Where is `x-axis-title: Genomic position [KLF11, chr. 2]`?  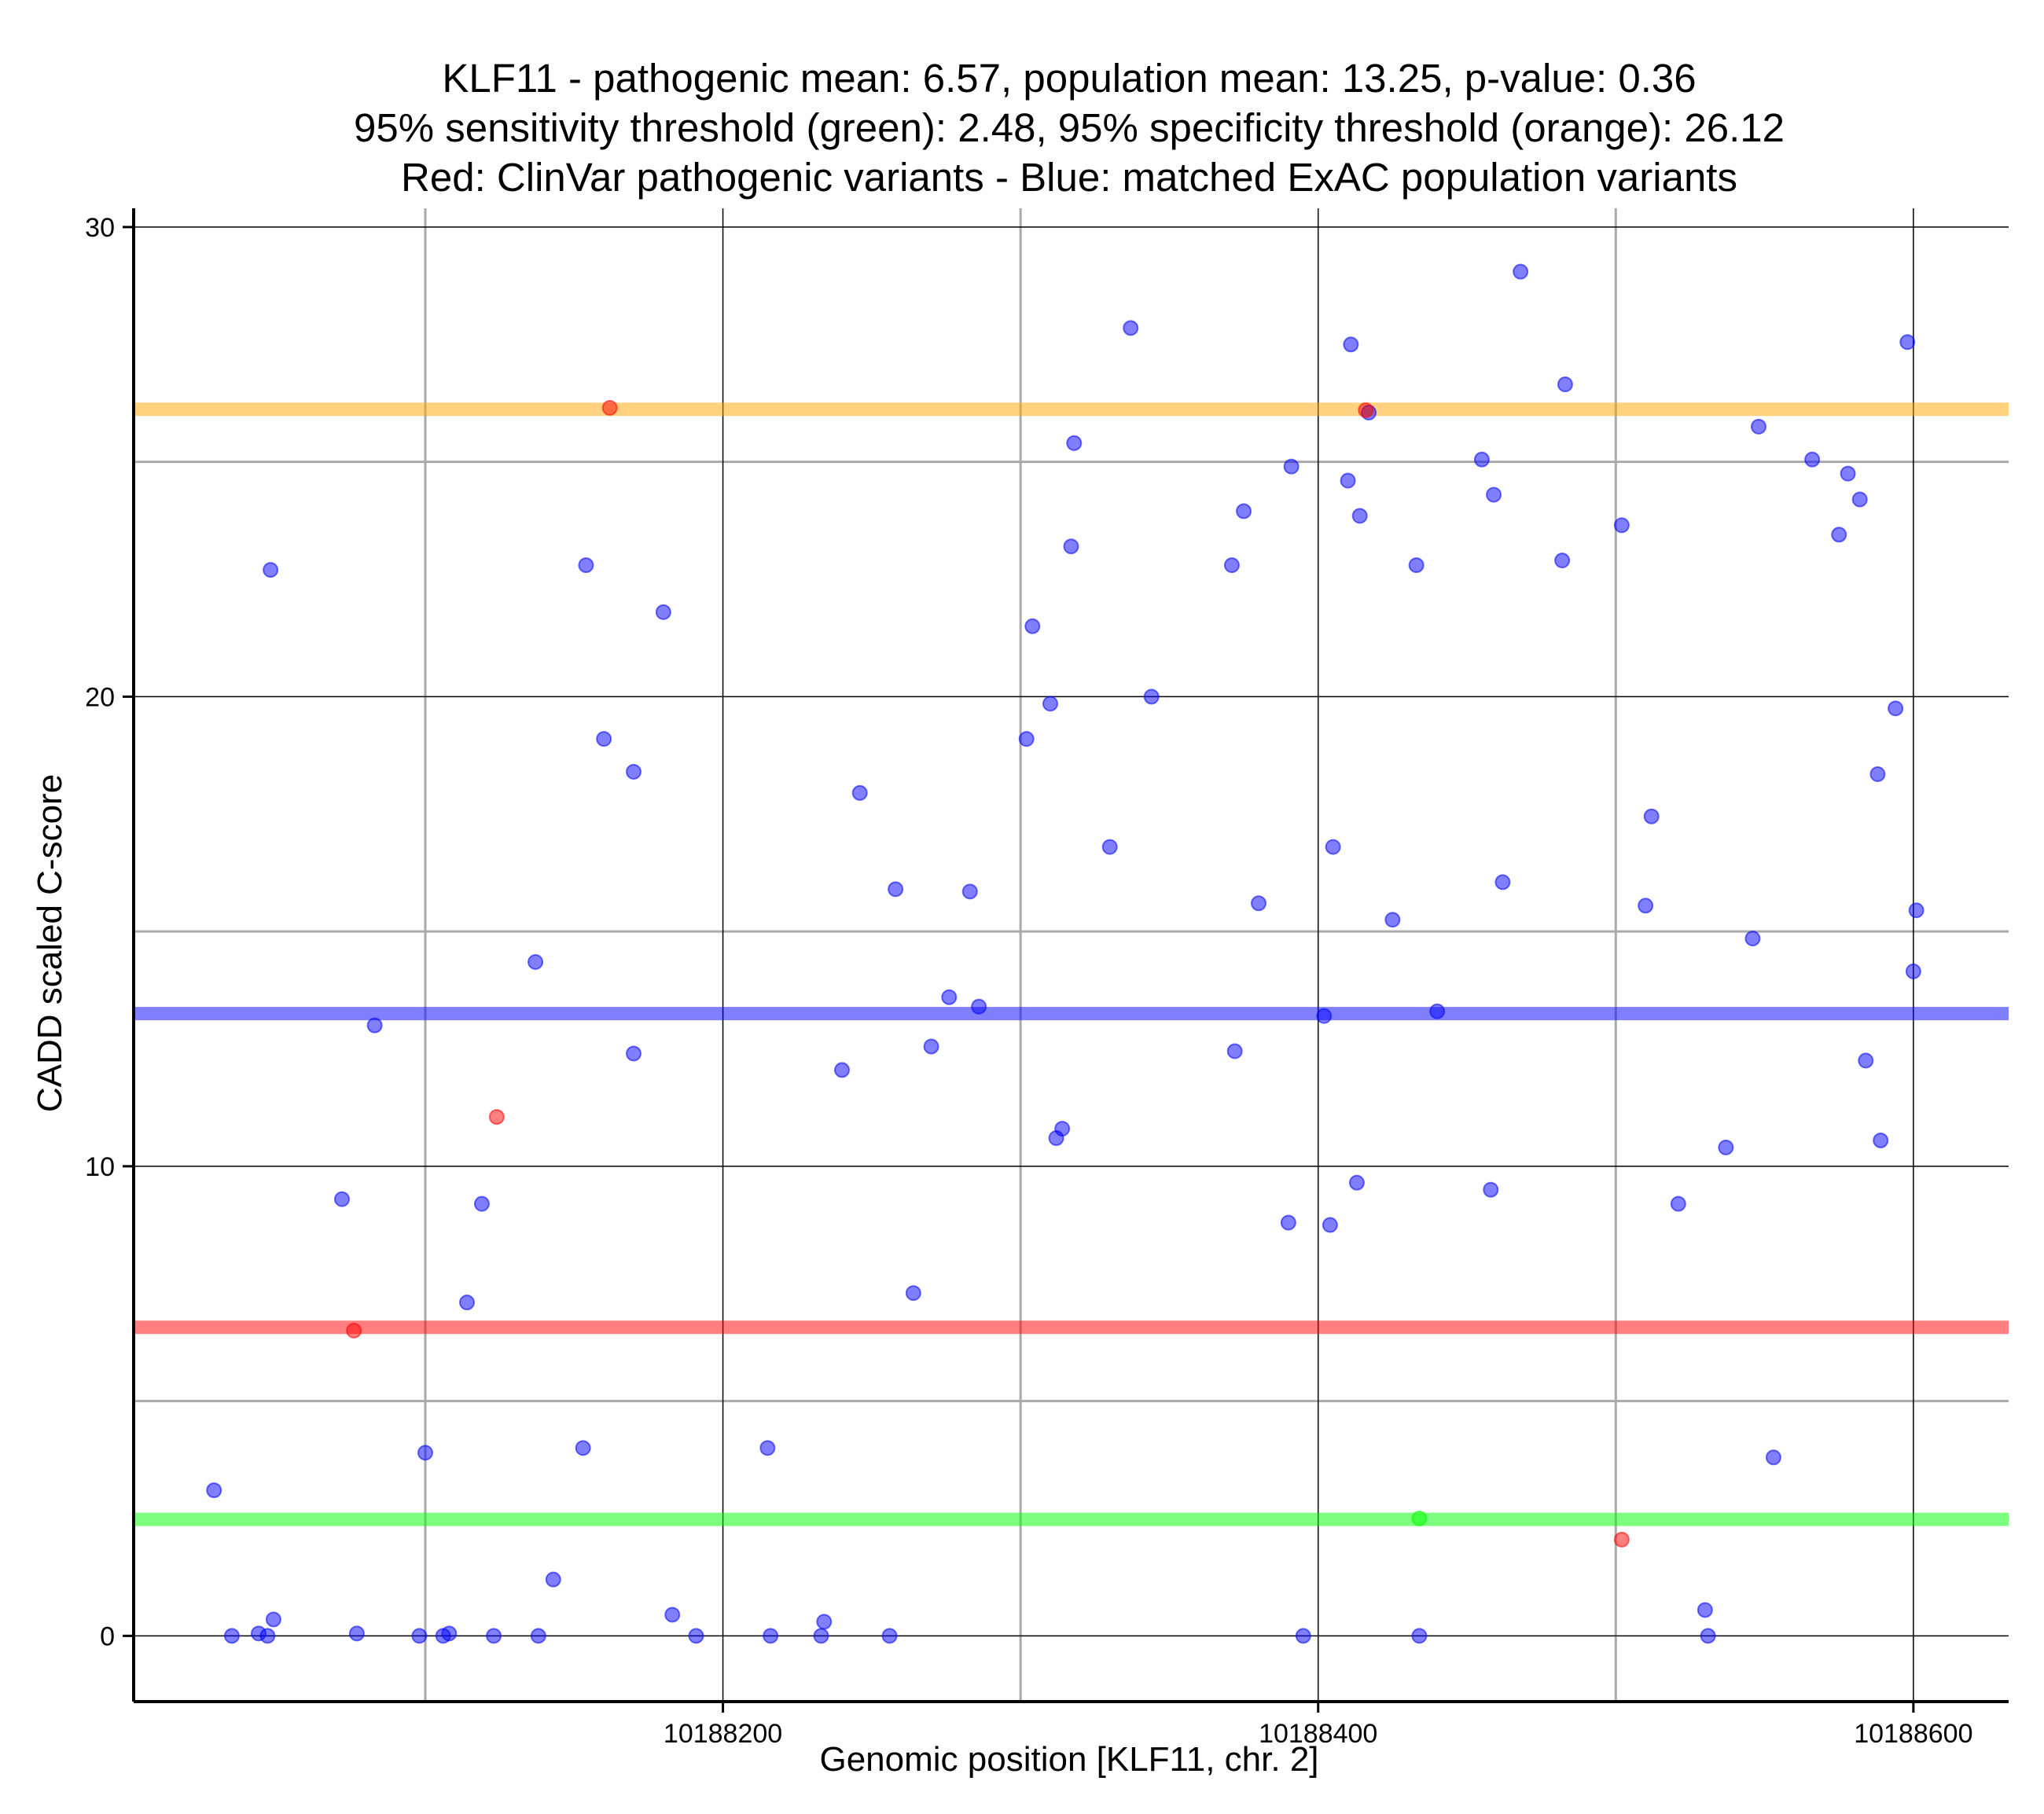
x-axis-title: Genomic position [KLF11, chr. 2] is located at coordinates (1069, 1759).